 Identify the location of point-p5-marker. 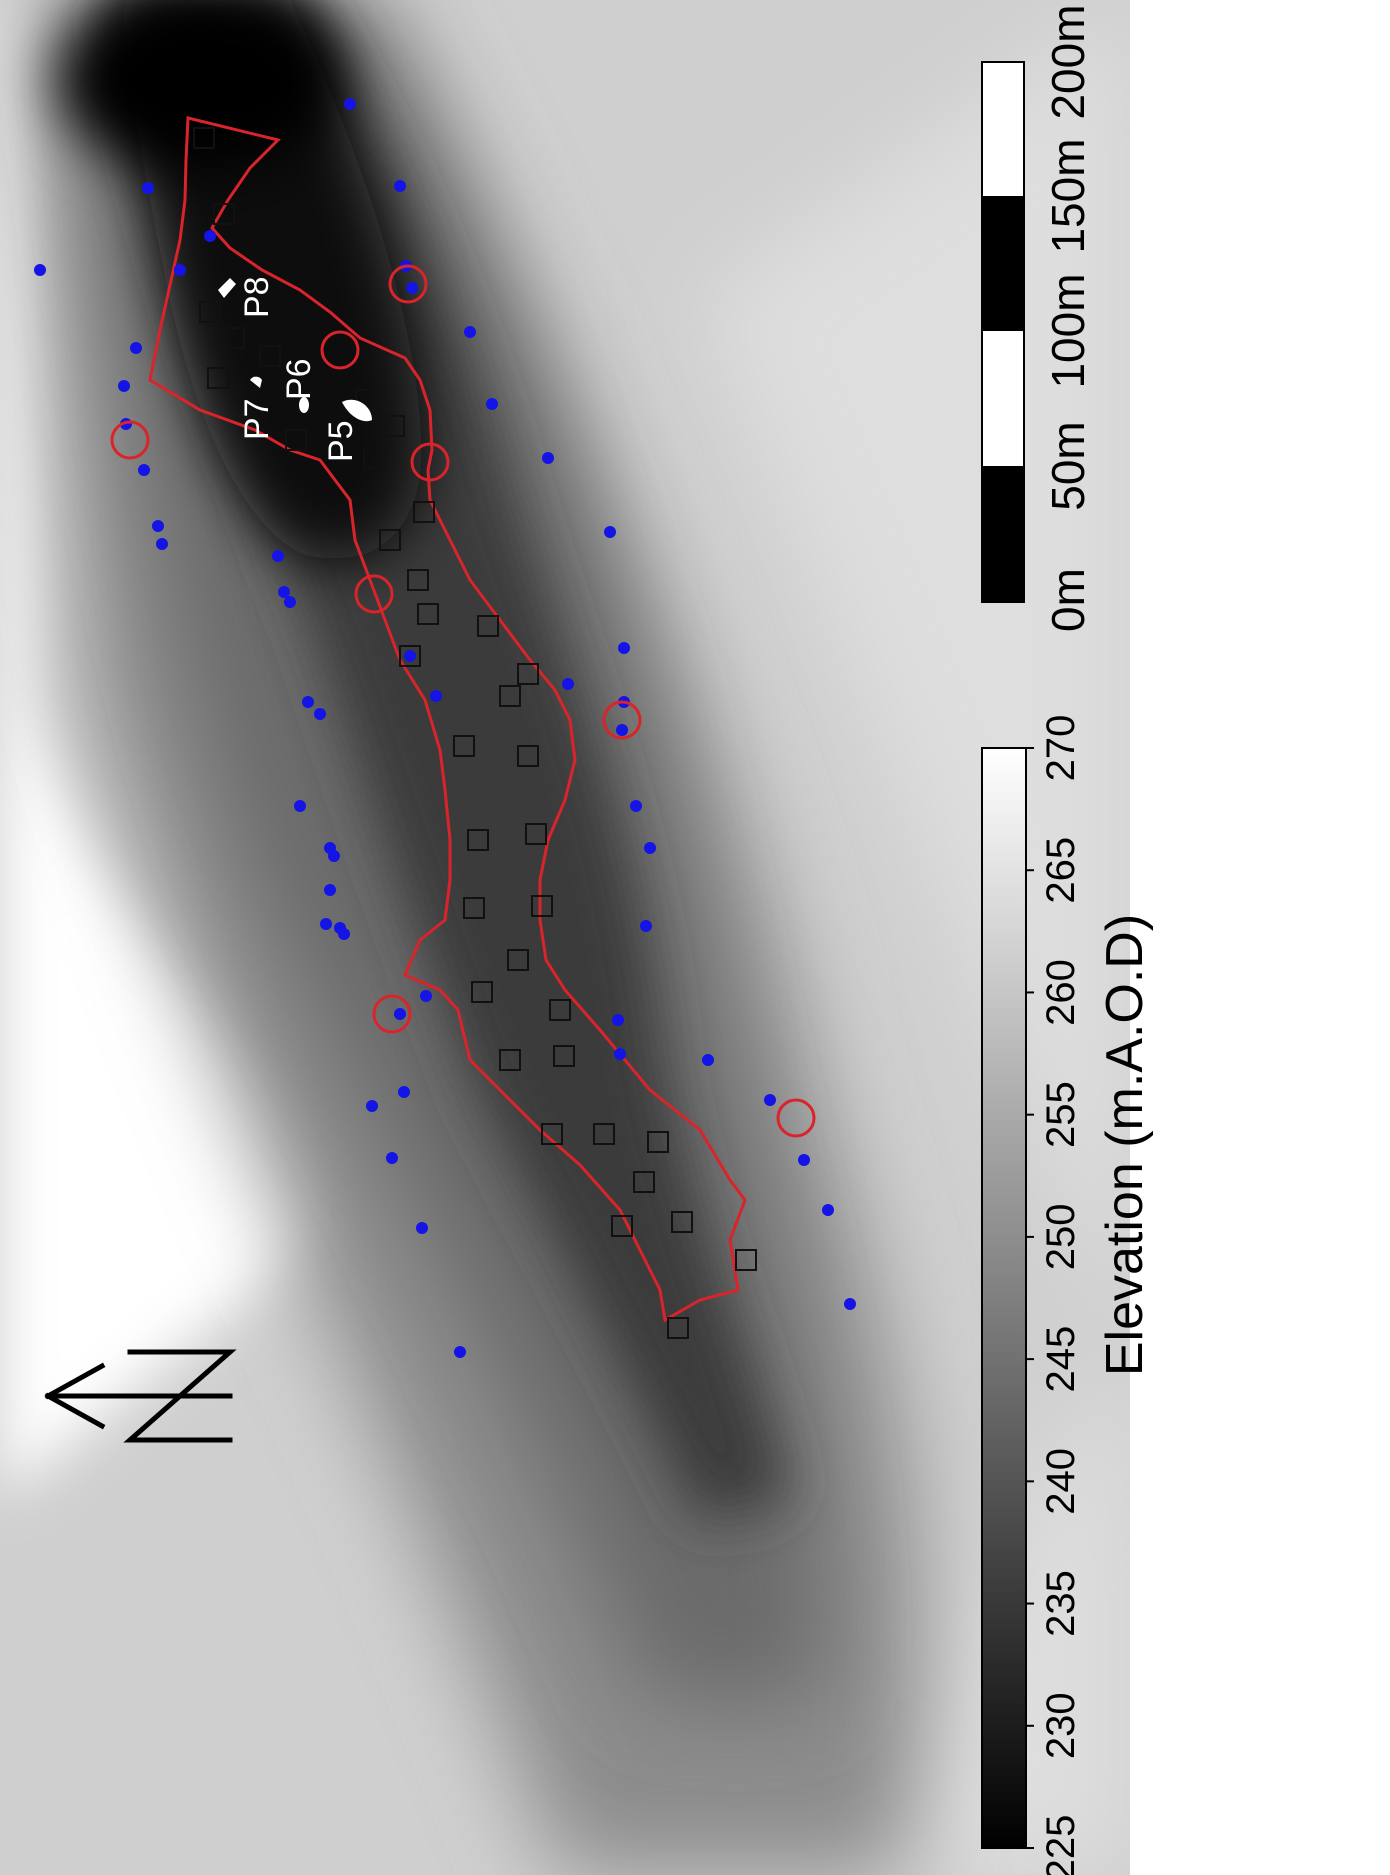
(357, 410).